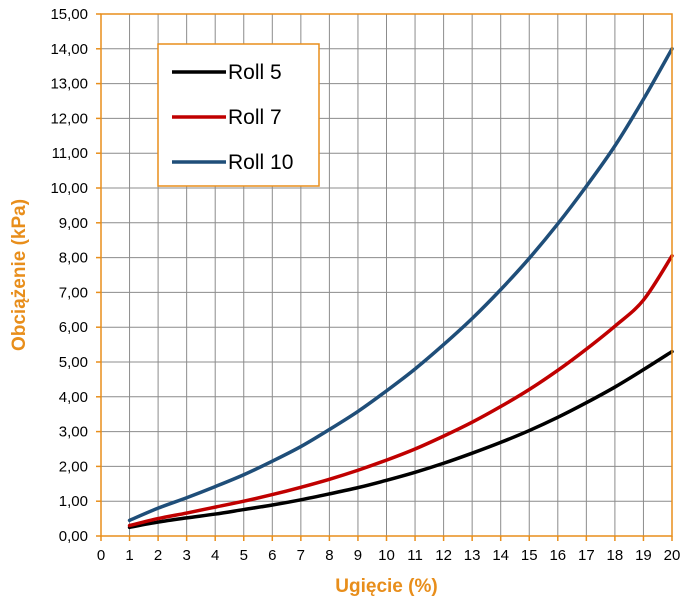 The height and width of the screenshot is (603, 685). What do you see at coordinates (70, 153) in the screenshot?
I see `y-tick-label: 11,00` at bounding box center [70, 153].